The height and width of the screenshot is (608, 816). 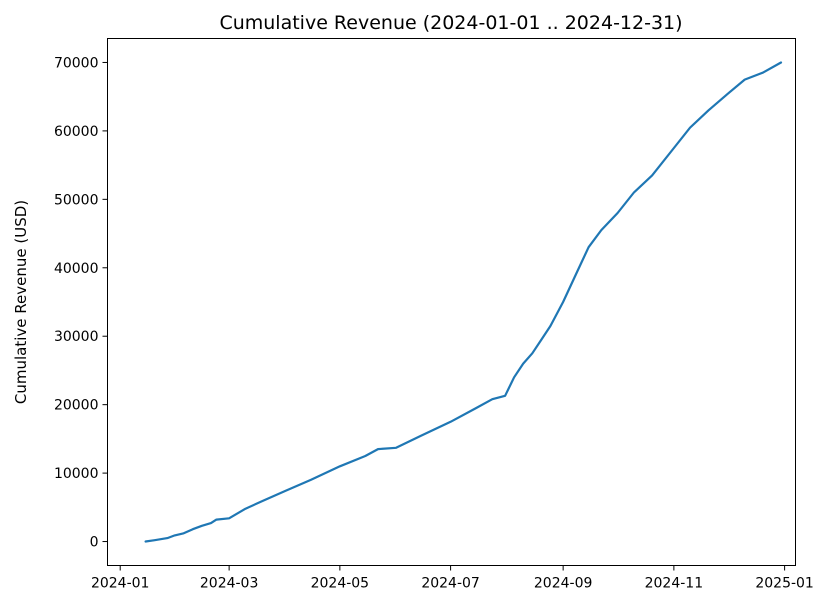 What do you see at coordinates (674, 584) in the screenshot?
I see `x-tick-label: 2024-11` at bounding box center [674, 584].